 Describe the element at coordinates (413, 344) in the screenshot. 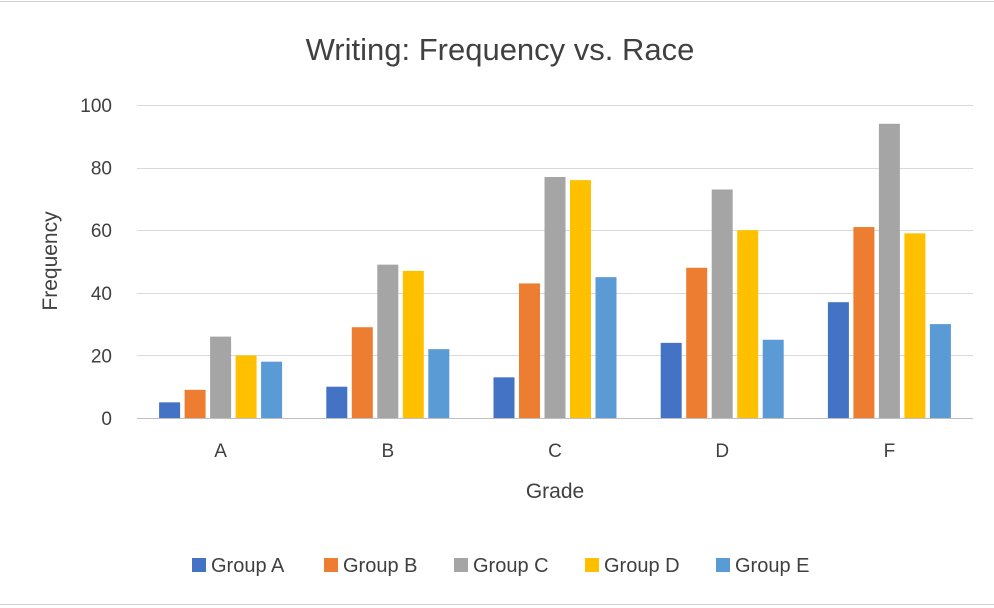

I see `bar-B-group-d` at that location.